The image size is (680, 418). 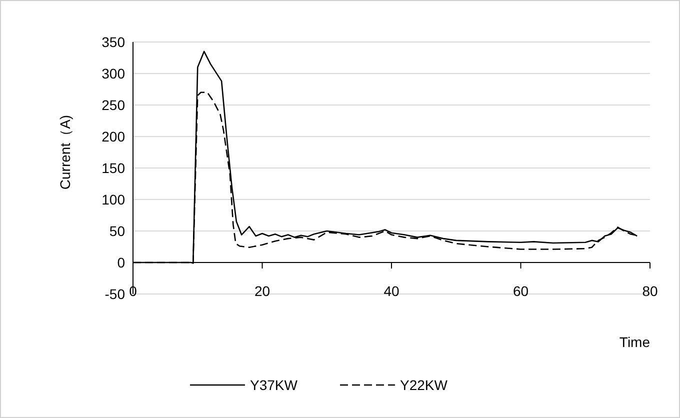 What do you see at coordinates (114, 200) in the screenshot?
I see `y-tick-label: 100` at bounding box center [114, 200].